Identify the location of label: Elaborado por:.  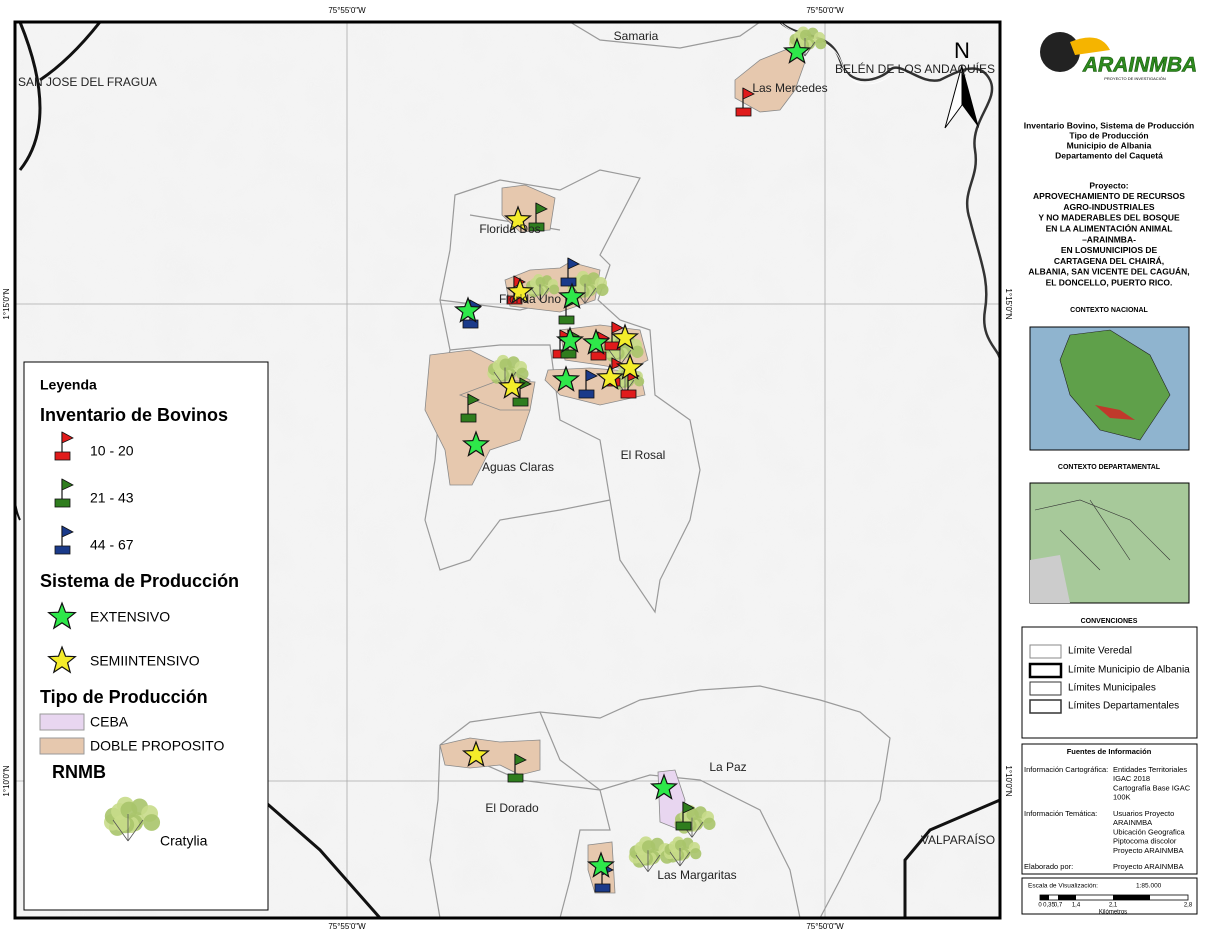
(1048, 866).